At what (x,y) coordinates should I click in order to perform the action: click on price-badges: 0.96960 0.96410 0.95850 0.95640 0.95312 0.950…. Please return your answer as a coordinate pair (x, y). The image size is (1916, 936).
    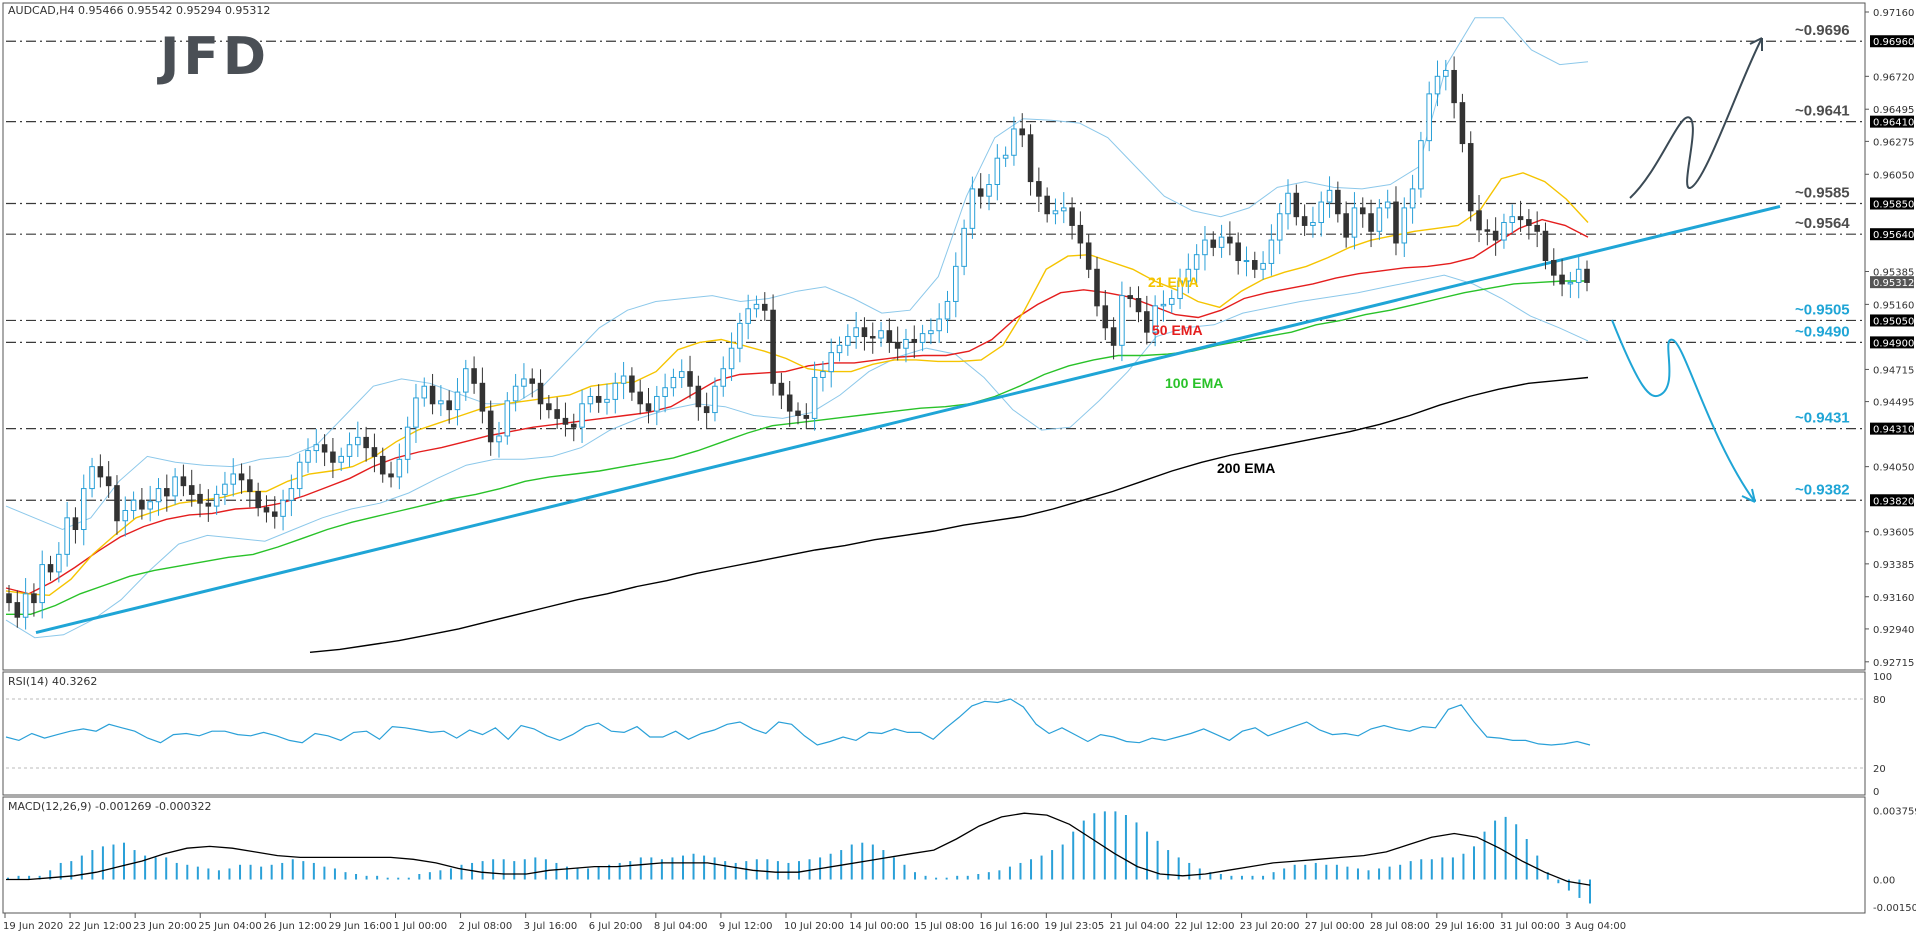
    Looking at the image, I should click on (1892, 271).